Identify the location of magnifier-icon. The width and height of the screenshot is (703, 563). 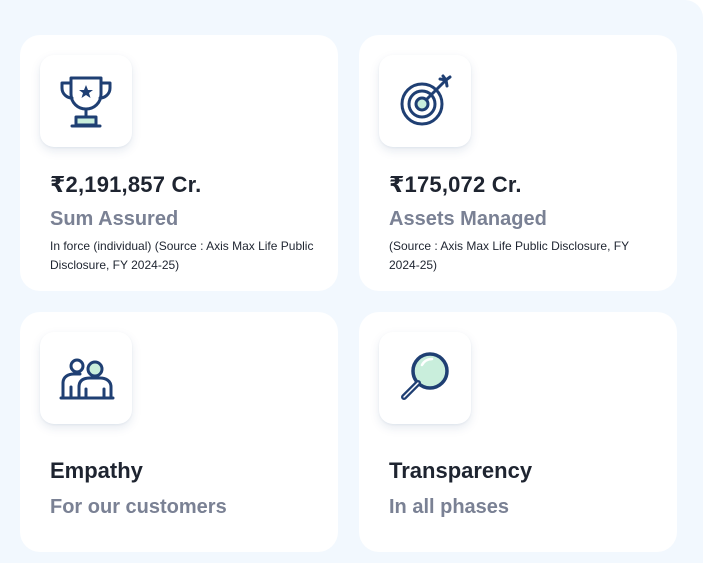
(425, 376).